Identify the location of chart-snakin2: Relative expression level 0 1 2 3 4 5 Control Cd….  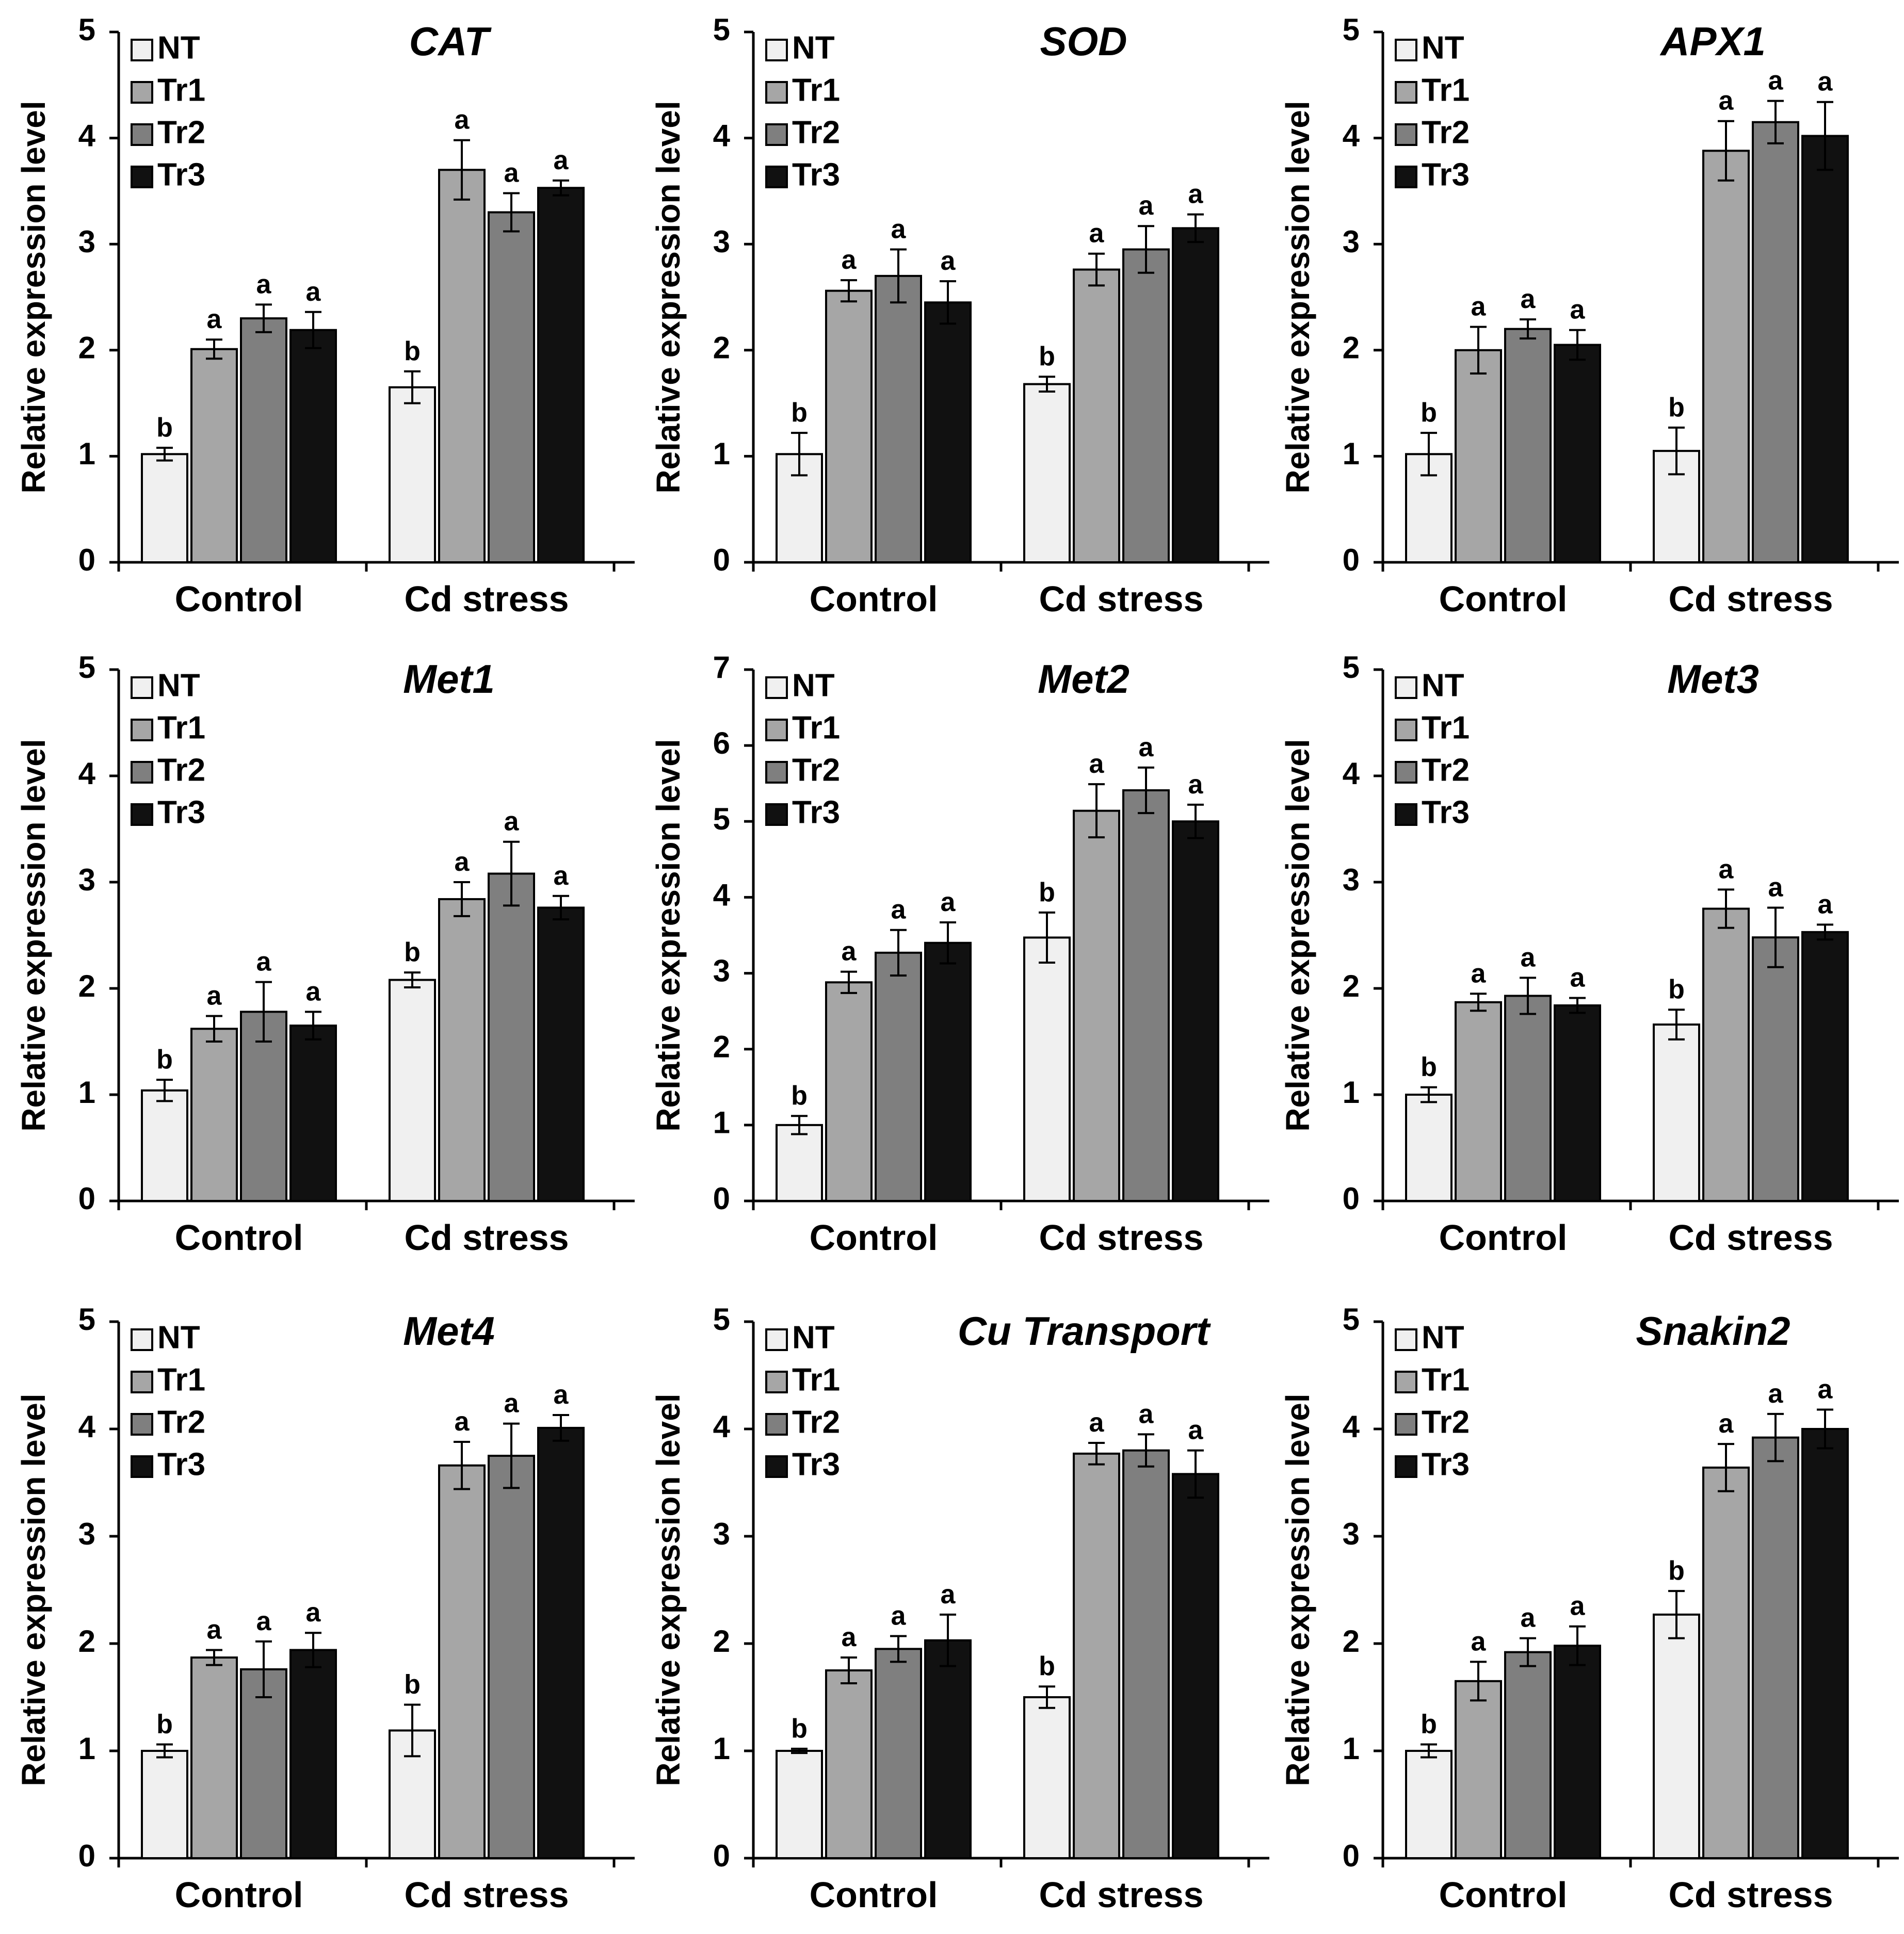
(1589, 1608).